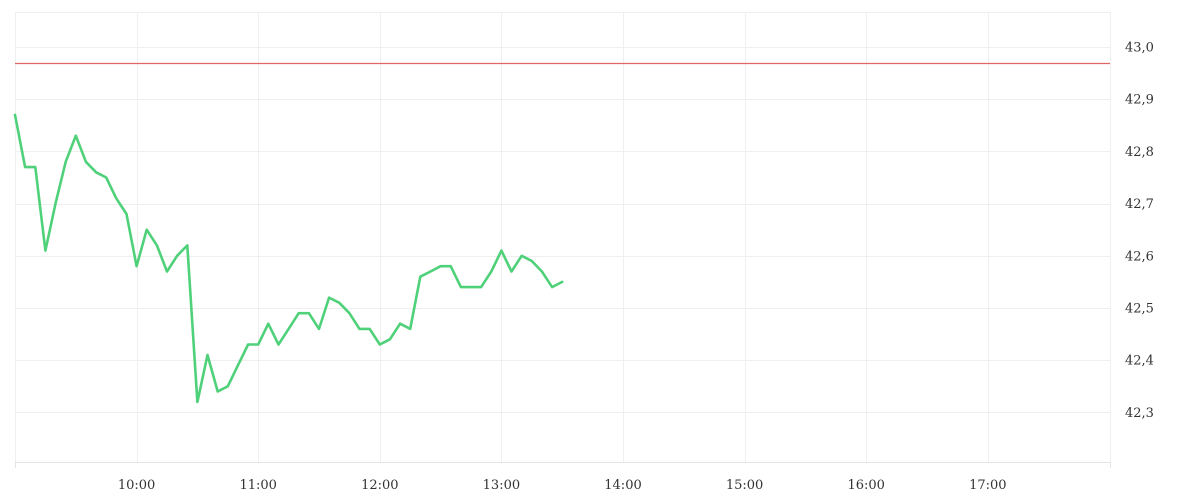 This screenshot has height=500, width=1200. Describe the element at coordinates (379, 485) in the screenshot. I see `x-tick-label: 12:00` at that location.